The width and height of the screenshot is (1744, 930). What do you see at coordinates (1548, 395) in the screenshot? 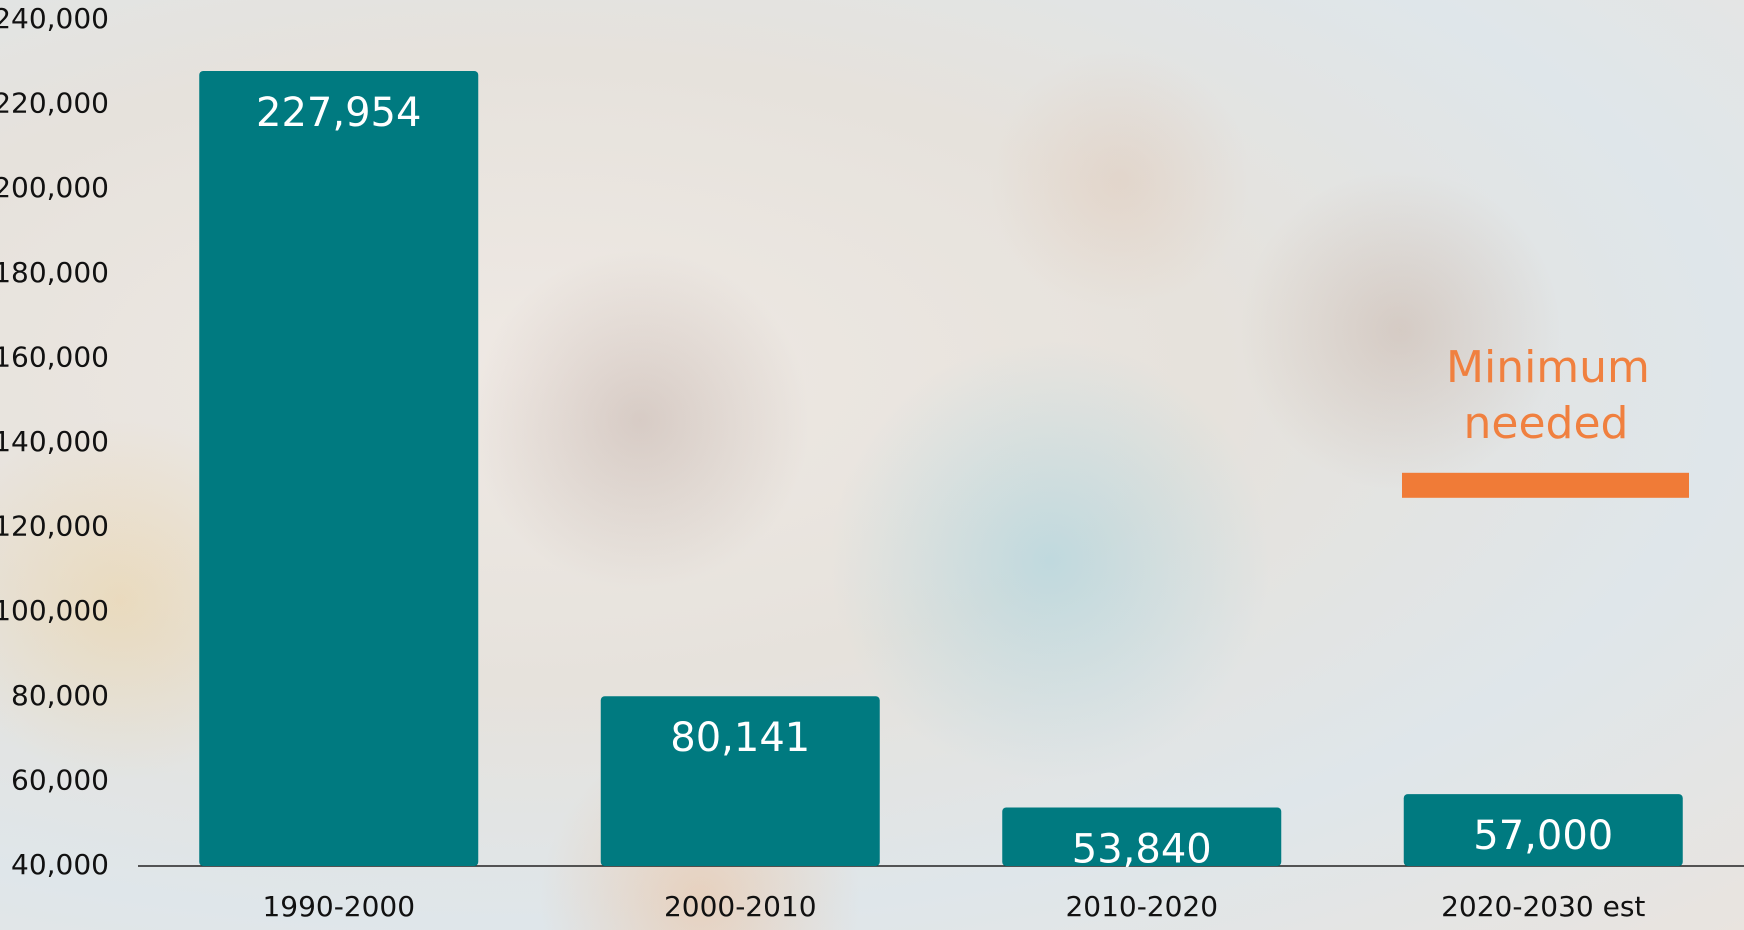
I see `annotation-text: Minimum needed` at bounding box center [1548, 395].